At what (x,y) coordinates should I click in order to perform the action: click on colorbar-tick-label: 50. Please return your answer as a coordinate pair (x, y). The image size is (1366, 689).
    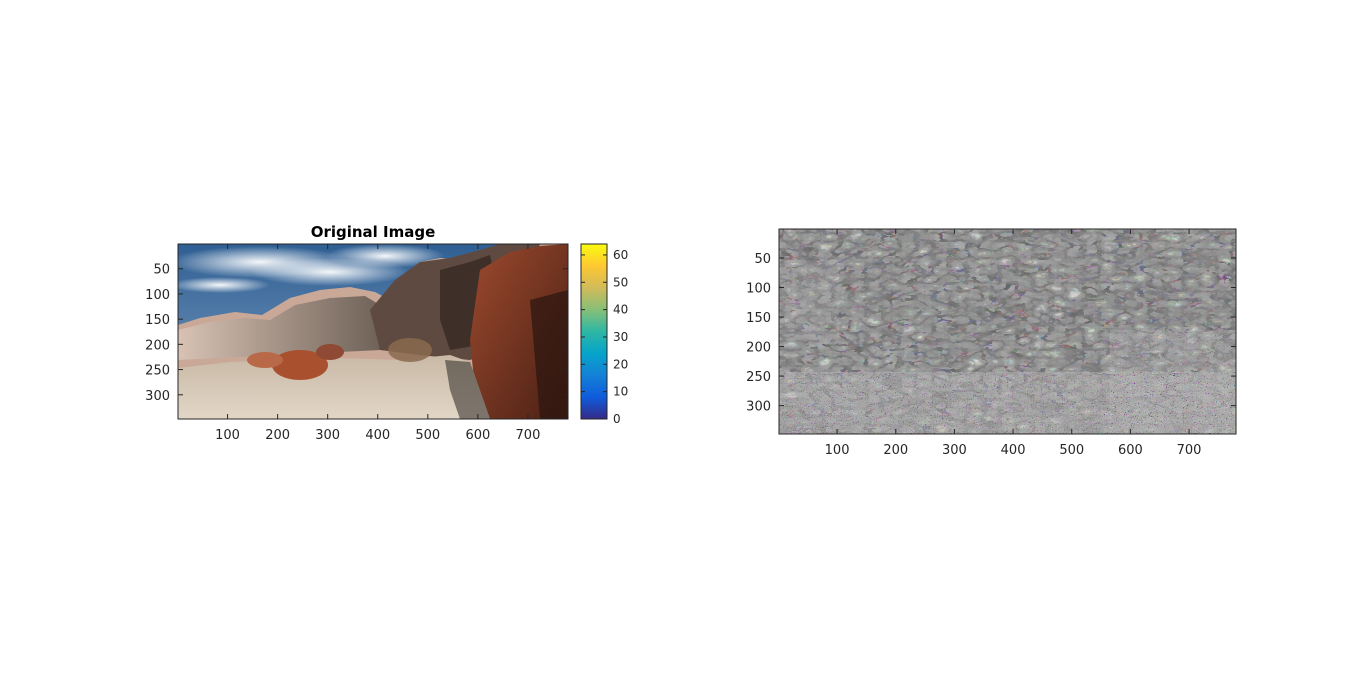
    Looking at the image, I should click on (620, 282).